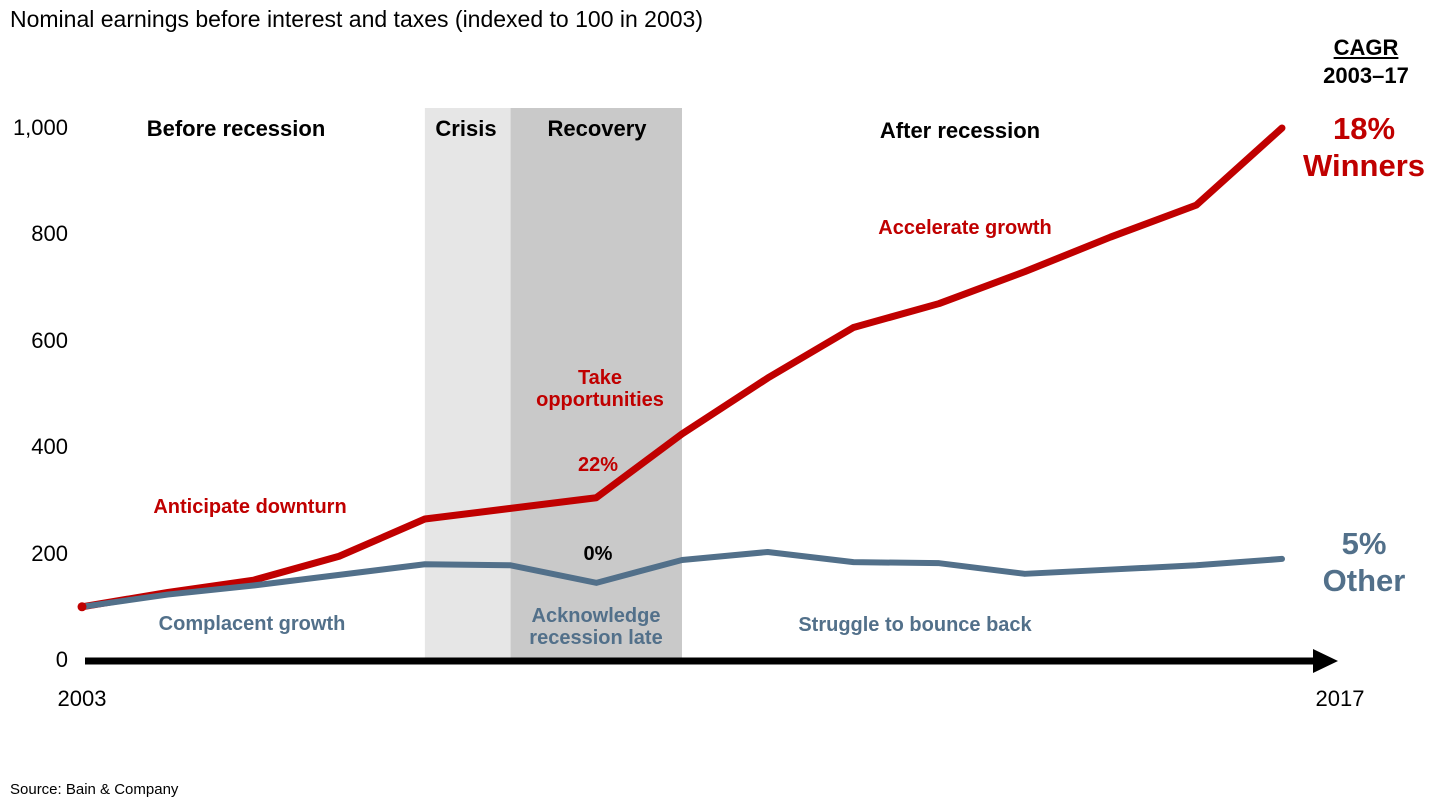 This screenshot has height=810, width=1440. What do you see at coordinates (1366, 75) in the screenshot?
I see `cagr-period: 2003–17` at bounding box center [1366, 75].